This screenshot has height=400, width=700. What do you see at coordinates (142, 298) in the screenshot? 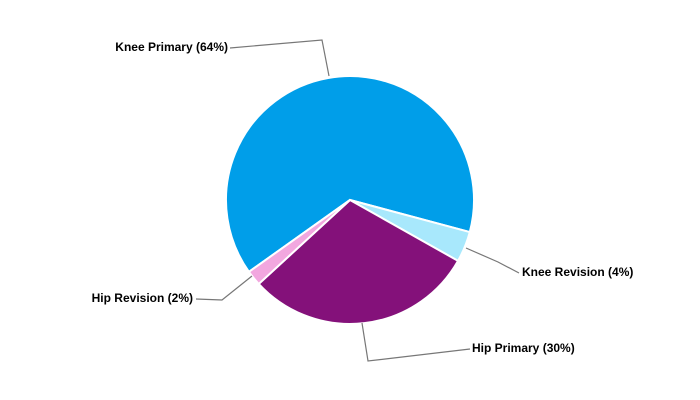
I see `slice-label: Hip Revision (2%)` at bounding box center [142, 298].